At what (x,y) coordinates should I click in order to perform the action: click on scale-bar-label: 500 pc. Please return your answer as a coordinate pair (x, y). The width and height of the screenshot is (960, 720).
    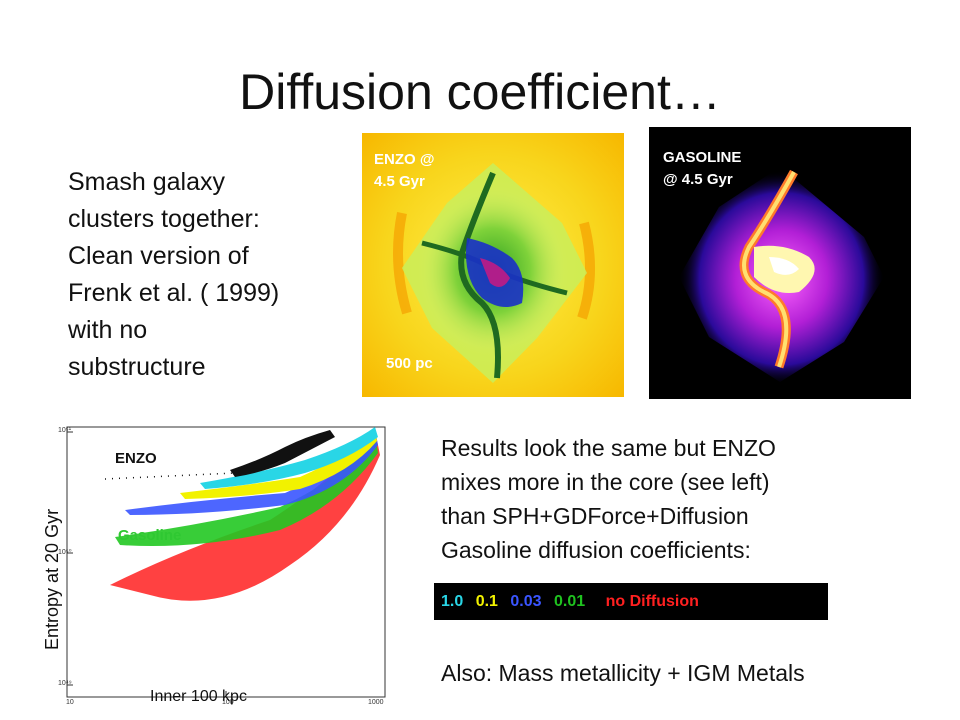
    Looking at the image, I should click on (409, 363).